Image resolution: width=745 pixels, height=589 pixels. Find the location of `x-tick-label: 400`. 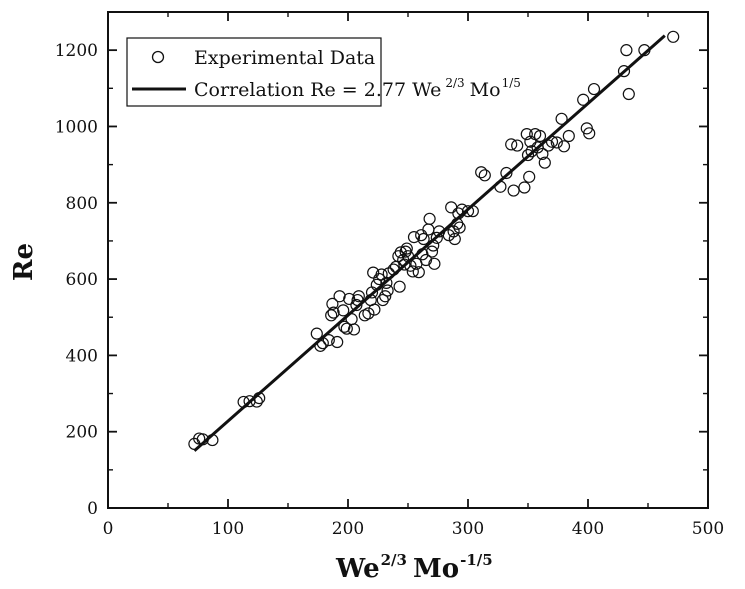

x-tick-label: 400 is located at coordinates (588, 529).